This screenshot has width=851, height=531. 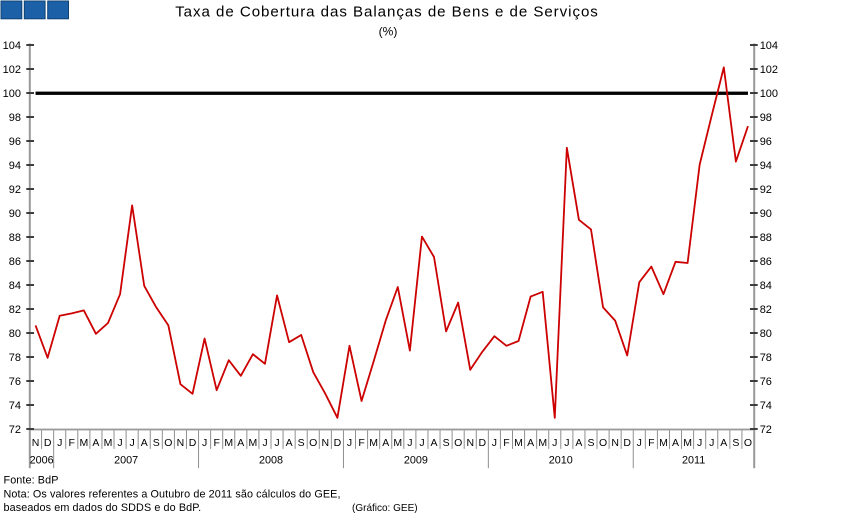 What do you see at coordinates (561, 461) in the screenshot?
I see `svg-text: 2010` at bounding box center [561, 461].